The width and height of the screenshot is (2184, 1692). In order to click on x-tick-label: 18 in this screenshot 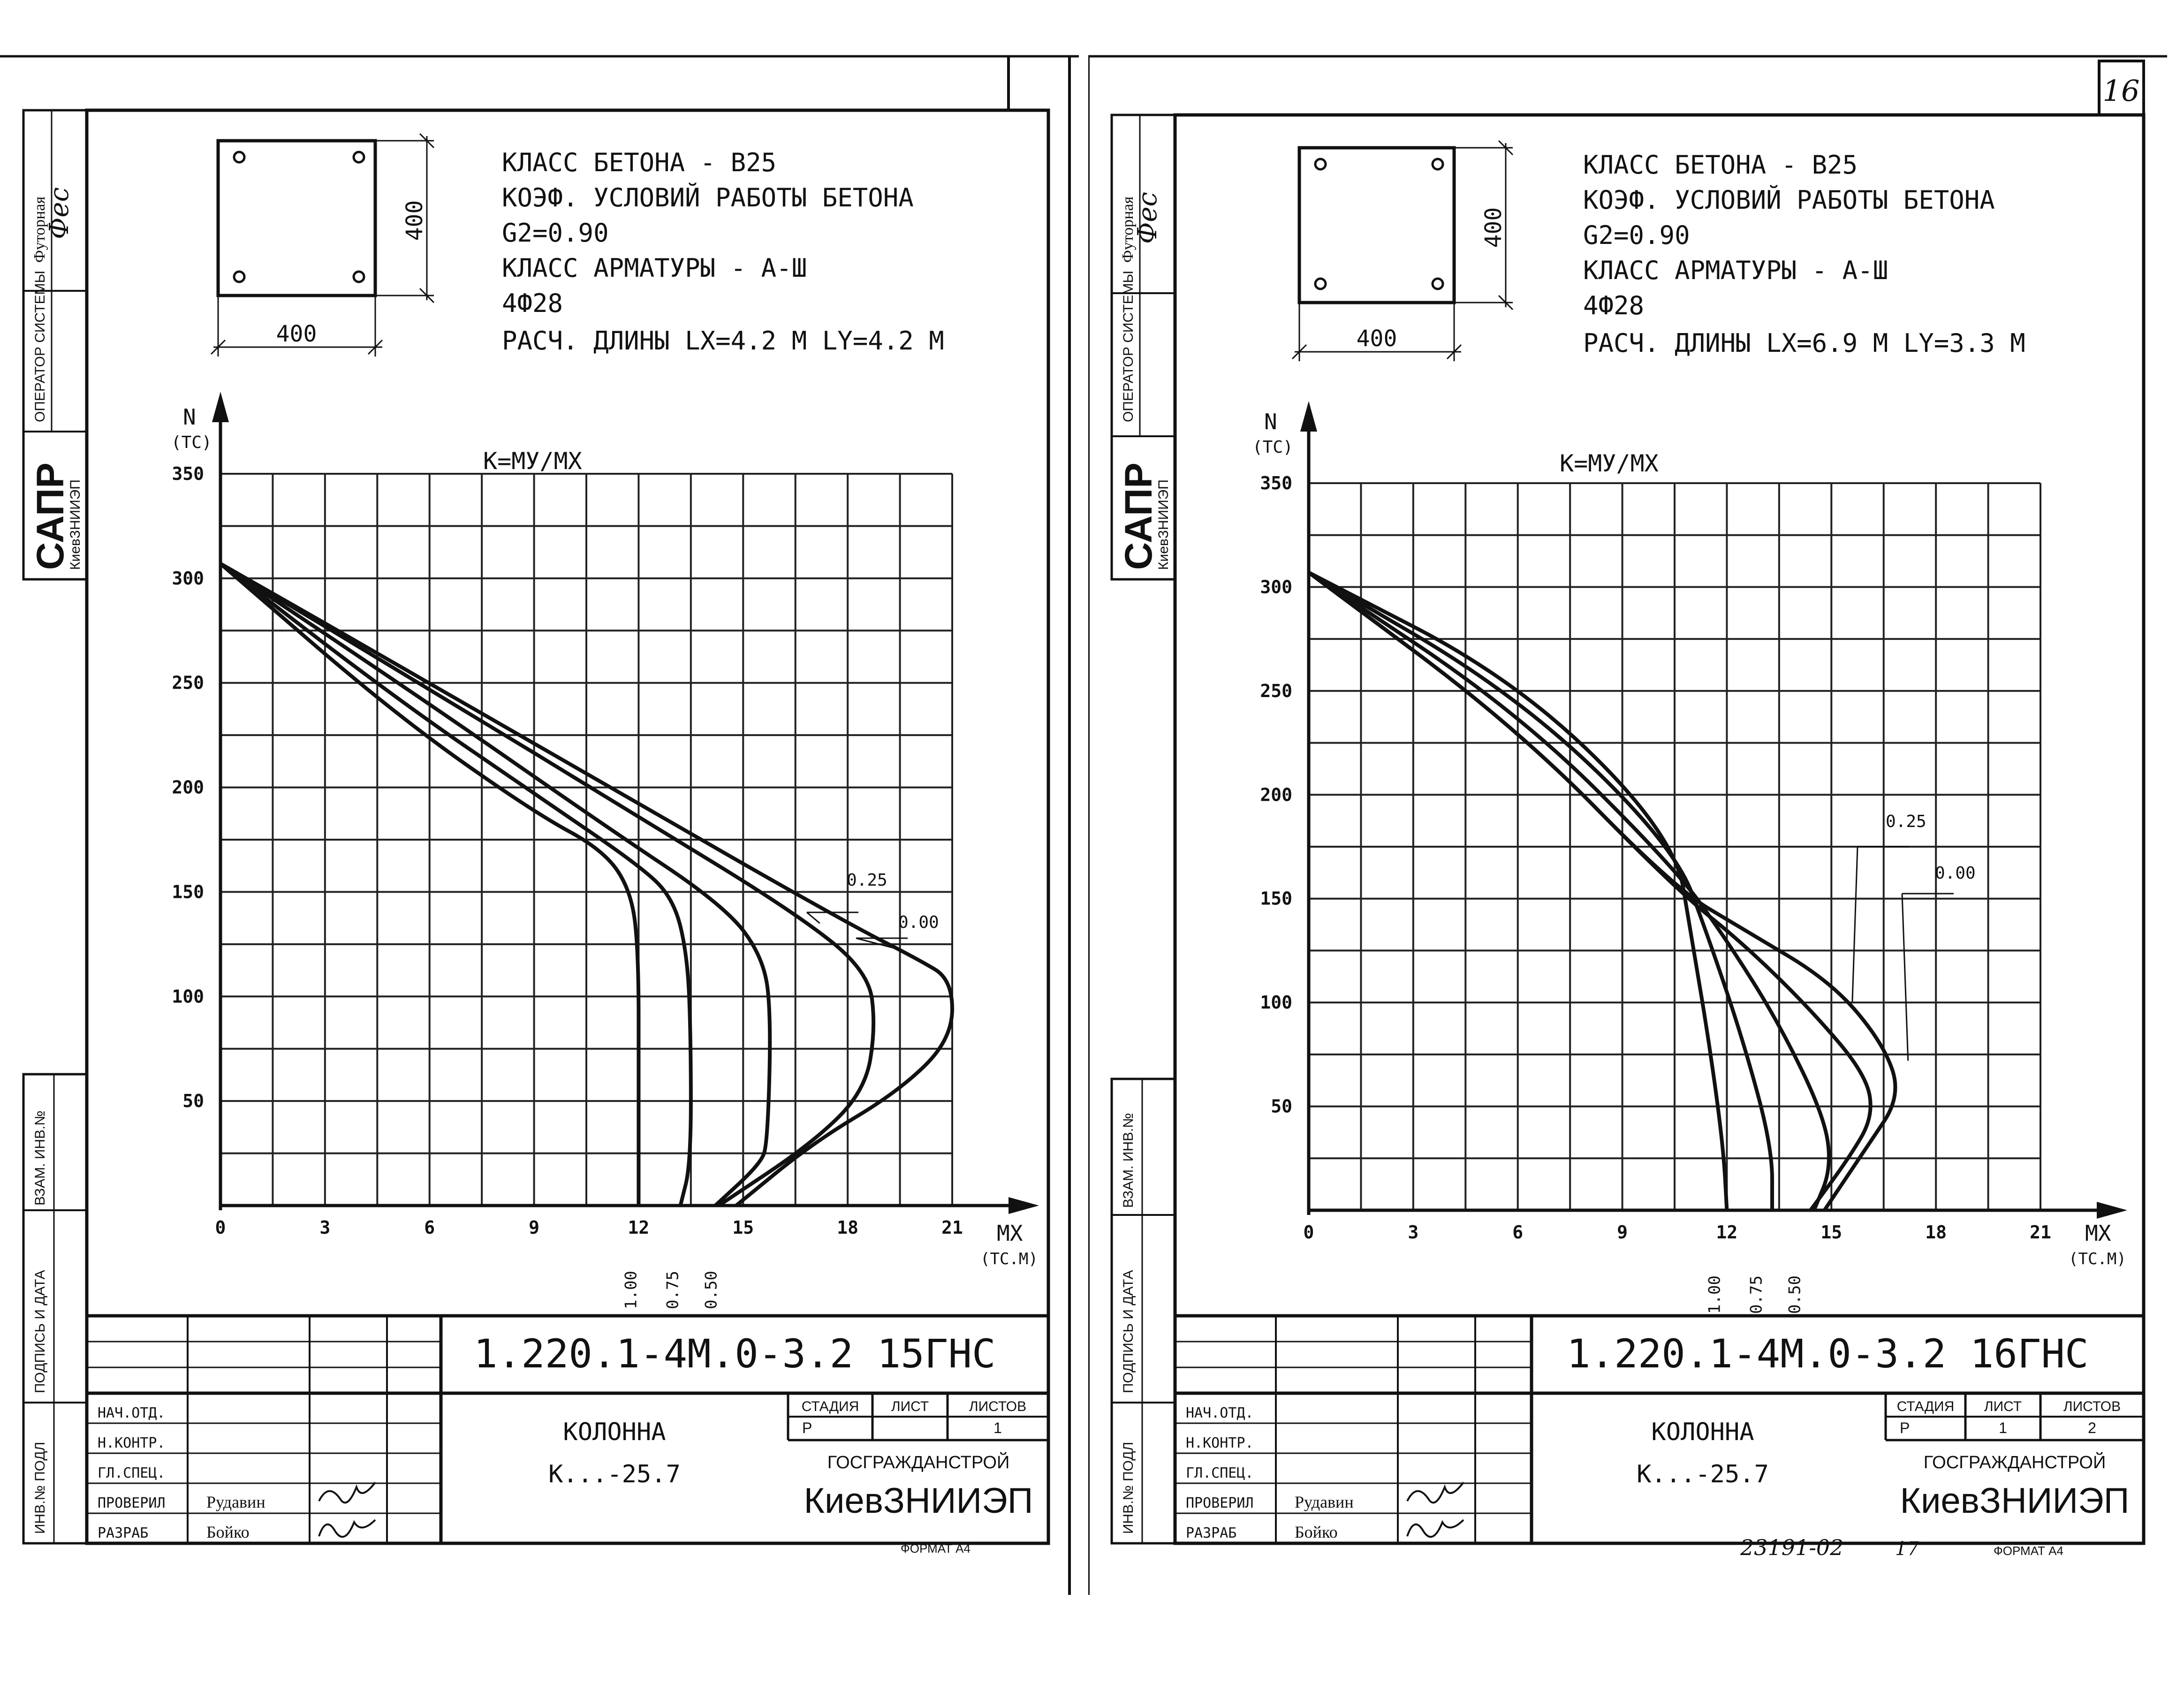, I will do `click(847, 1227)`.